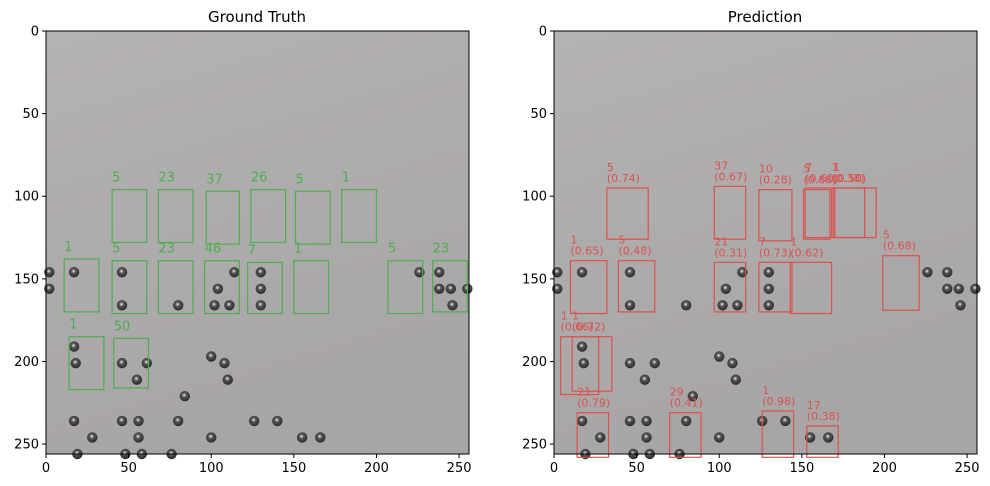  What do you see at coordinates (166, 178) in the screenshot?
I see `box-label: 23` at bounding box center [166, 178].